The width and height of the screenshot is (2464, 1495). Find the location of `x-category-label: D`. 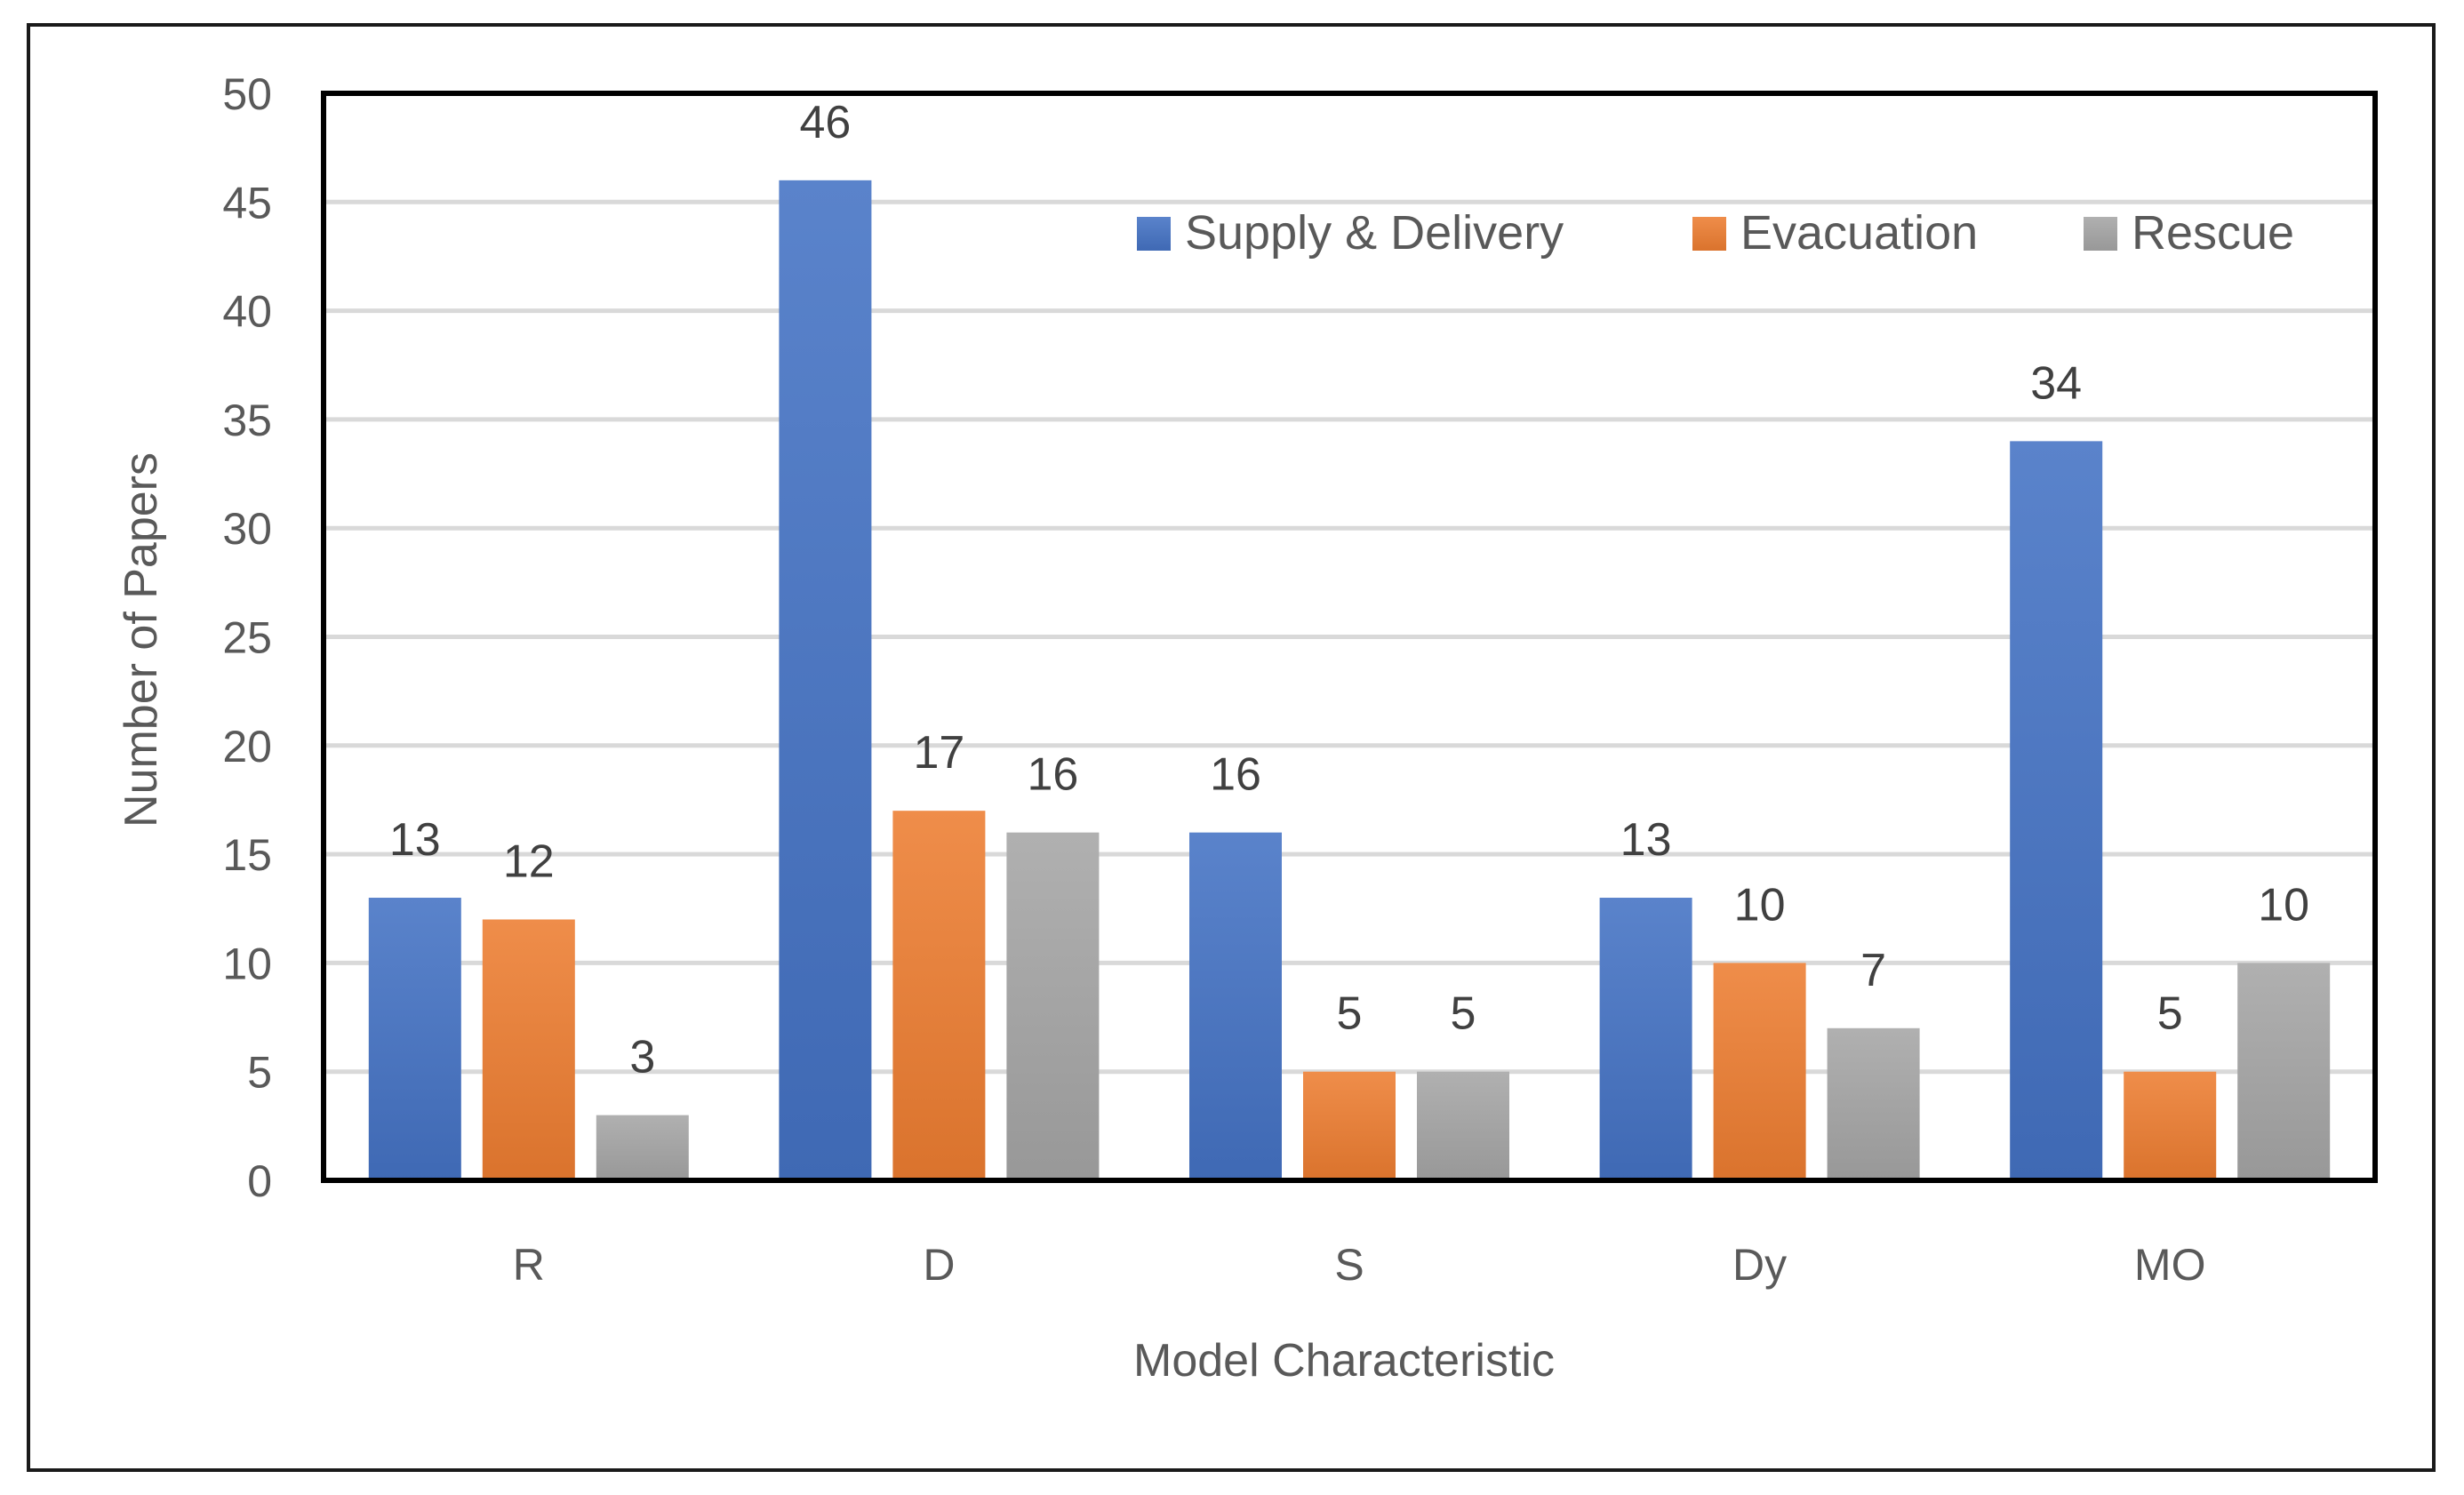

x-category-label: D is located at coordinates (939, 1265).